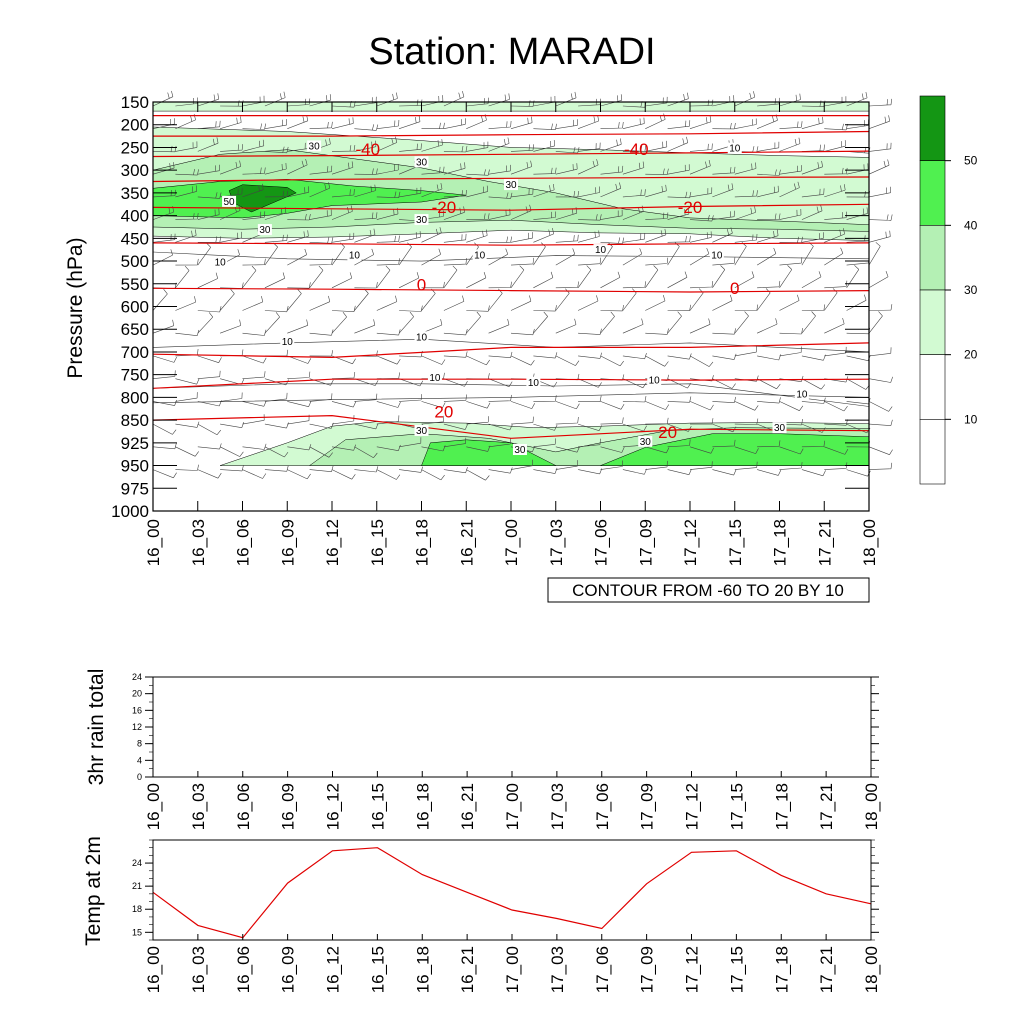 The width and height of the screenshot is (1024, 1024). What do you see at coordinates (153, 542) in the screenshot?
I see `x-tick-label: 16_00` at bounding box center [153, 542].